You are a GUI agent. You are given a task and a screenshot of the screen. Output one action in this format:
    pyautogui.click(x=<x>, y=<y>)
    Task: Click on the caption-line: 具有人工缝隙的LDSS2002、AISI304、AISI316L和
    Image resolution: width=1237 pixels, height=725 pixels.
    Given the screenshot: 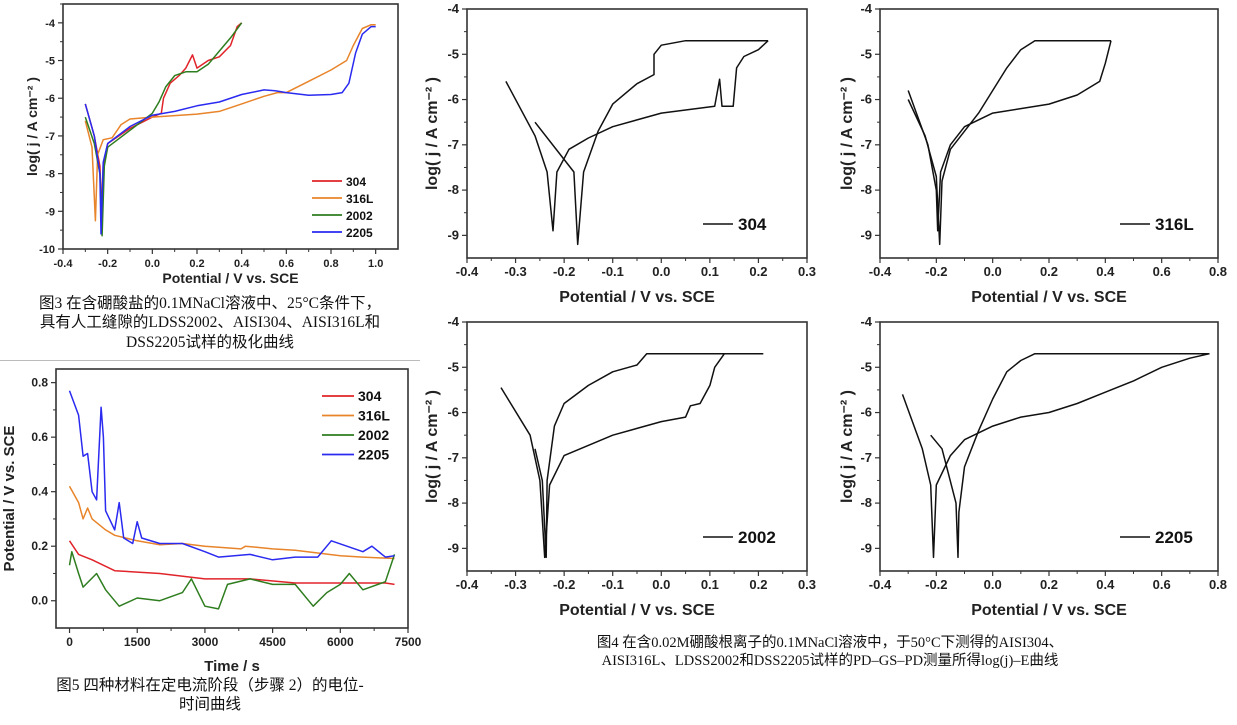 What is the action you would take?
    pyautogui.click(x=210, y=323)
    